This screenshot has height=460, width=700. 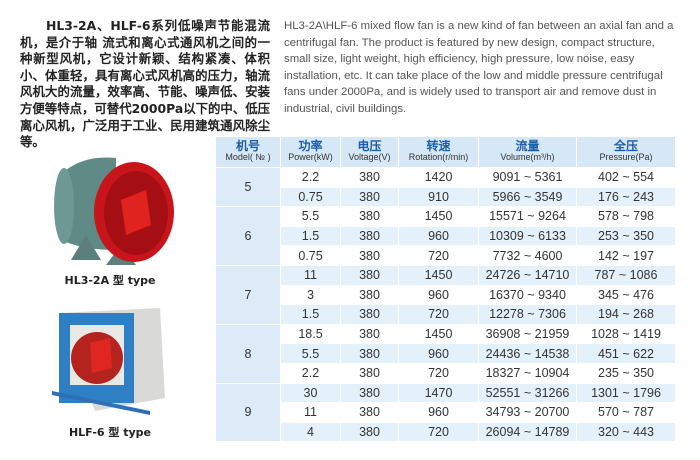 What do you see at coordinates (626, 216) in the screenshot?
I see `table-cell: 578 ~ 798` at bounding box center [626, 216].